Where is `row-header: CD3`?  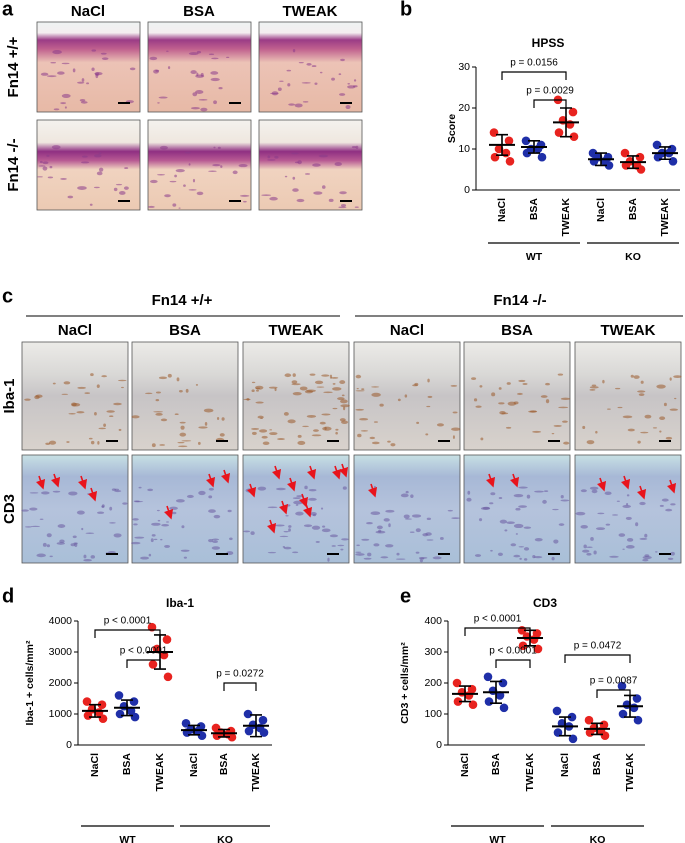
row-header: CD3 is located at coordinates (9, 509).